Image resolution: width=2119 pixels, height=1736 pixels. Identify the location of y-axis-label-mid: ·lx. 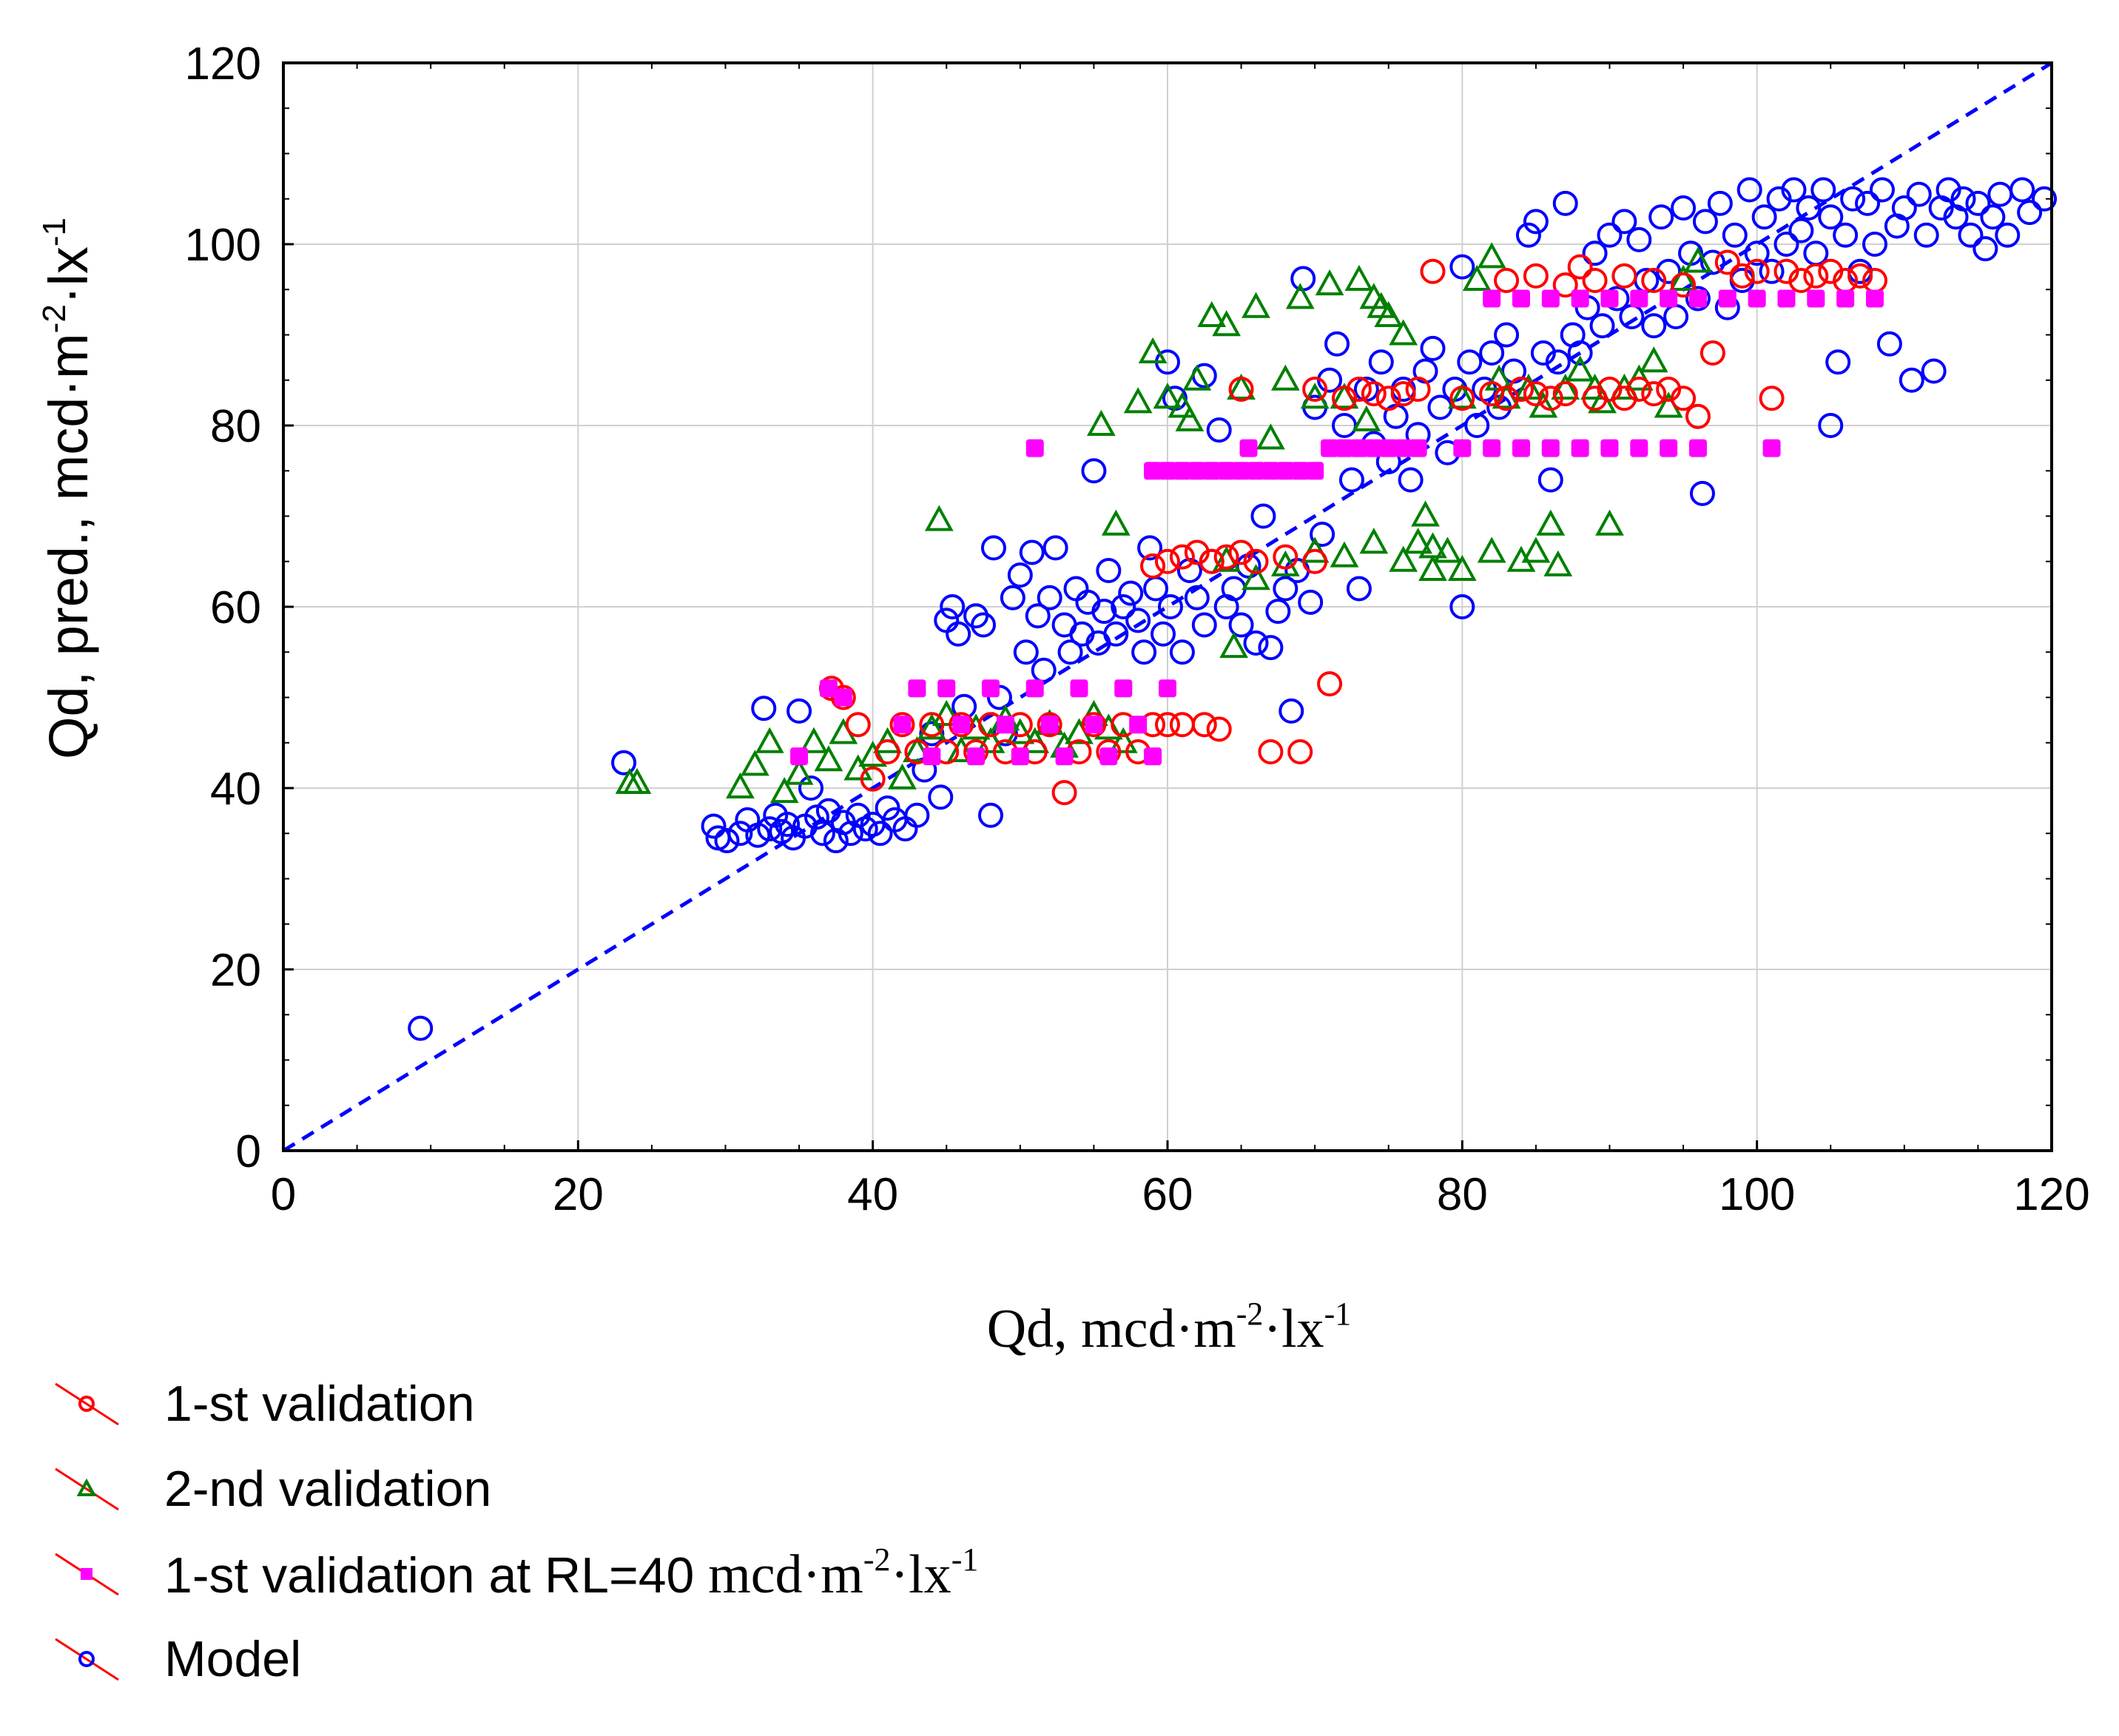
(68, 275).